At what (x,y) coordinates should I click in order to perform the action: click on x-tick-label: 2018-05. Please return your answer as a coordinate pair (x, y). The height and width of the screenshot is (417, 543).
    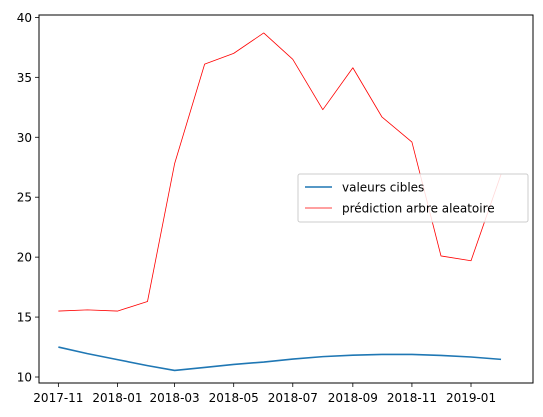
    Looking at the image, I should click on (234, 398).